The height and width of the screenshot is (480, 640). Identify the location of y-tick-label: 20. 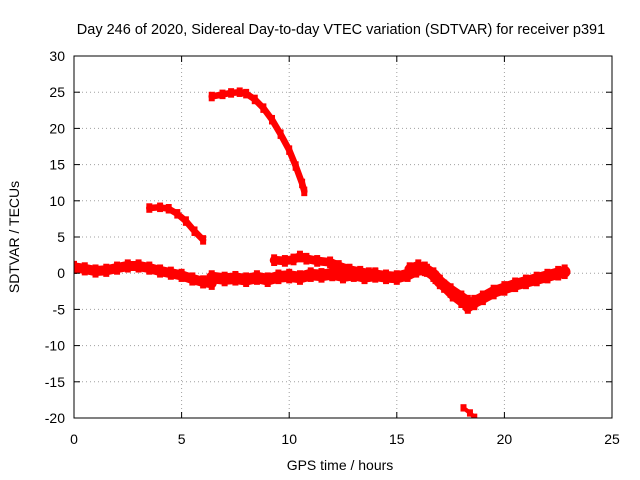
(57, 128).